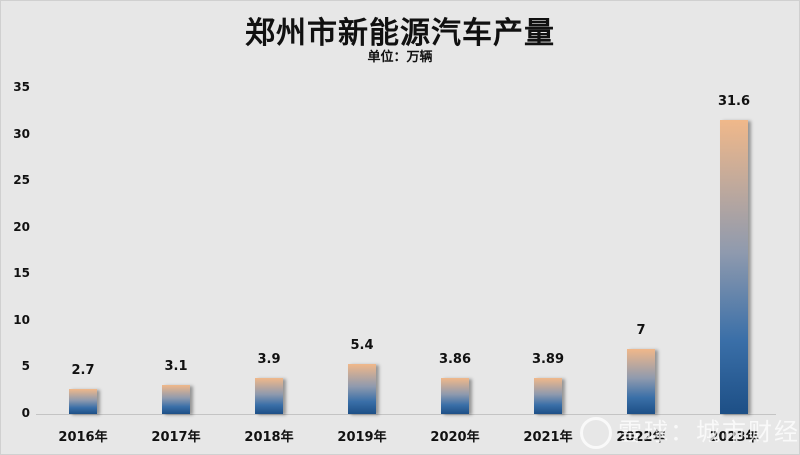 This screenshot has width=800, height=455. What do you see at coordinates (641, 437) in the screenshot?
I see `x-tick-label: 2022年` at bounding box center [641, 437].